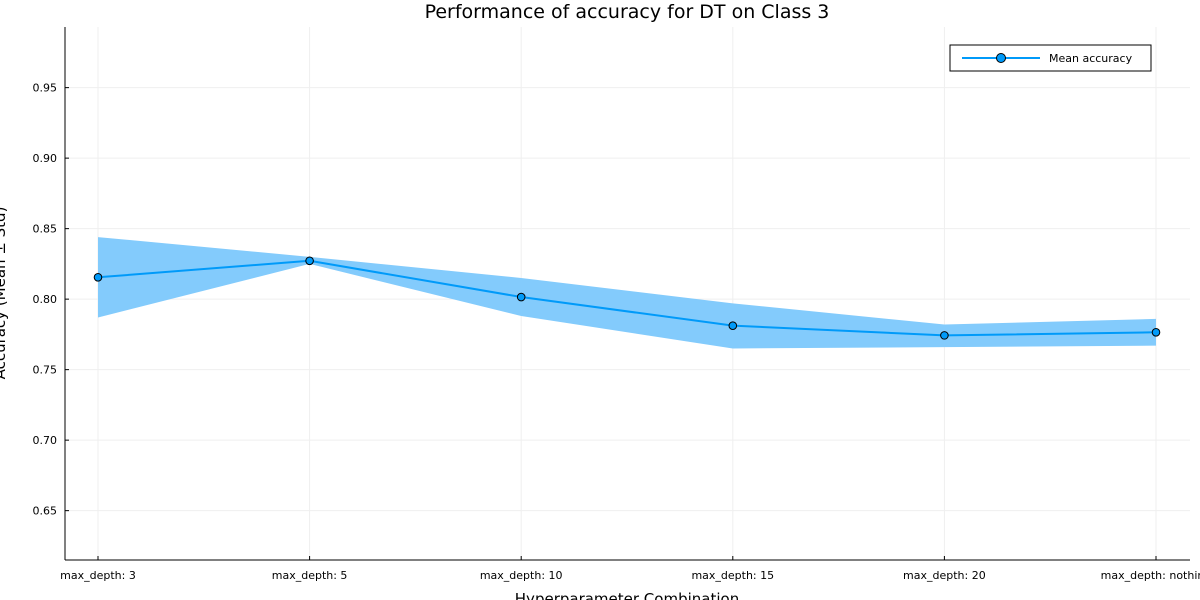 The width and height of the screenshot is (1200, 600). I want to click on data-points, so click(627, 298).